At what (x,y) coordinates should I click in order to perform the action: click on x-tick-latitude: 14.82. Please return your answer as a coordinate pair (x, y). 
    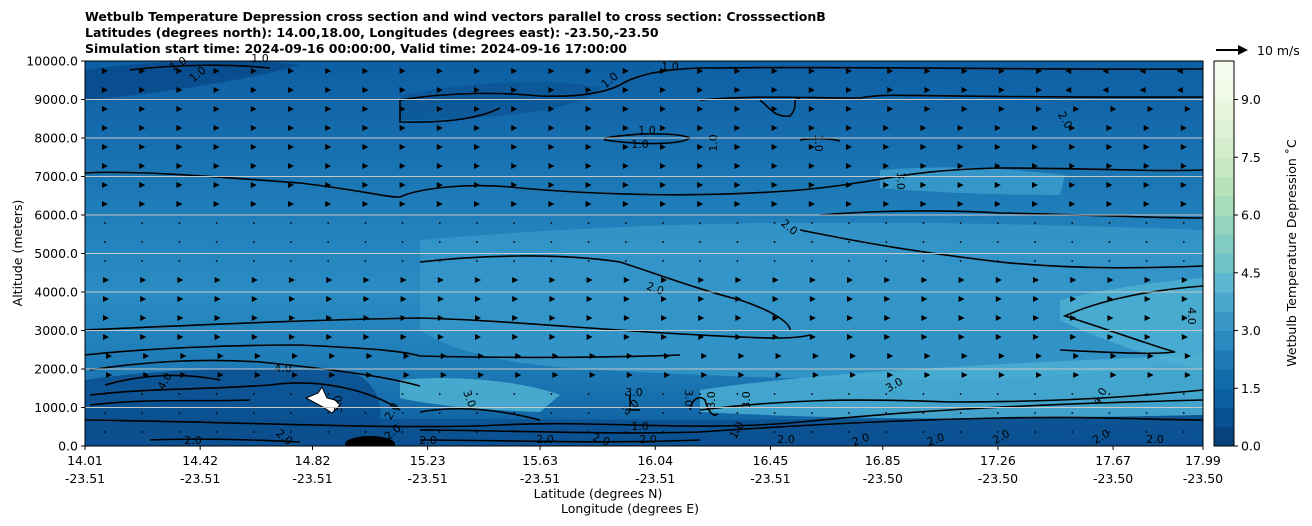
    Looking at the image, I should click on (313, 460).